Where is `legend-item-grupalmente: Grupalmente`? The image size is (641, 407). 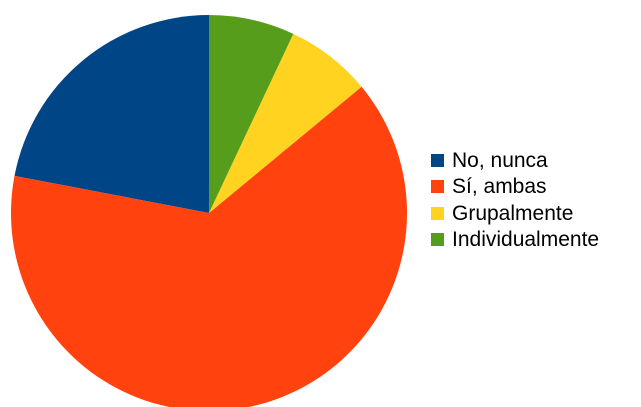 legend-item-grupalmente: Grupalmente is located at coordinates (515, 213).